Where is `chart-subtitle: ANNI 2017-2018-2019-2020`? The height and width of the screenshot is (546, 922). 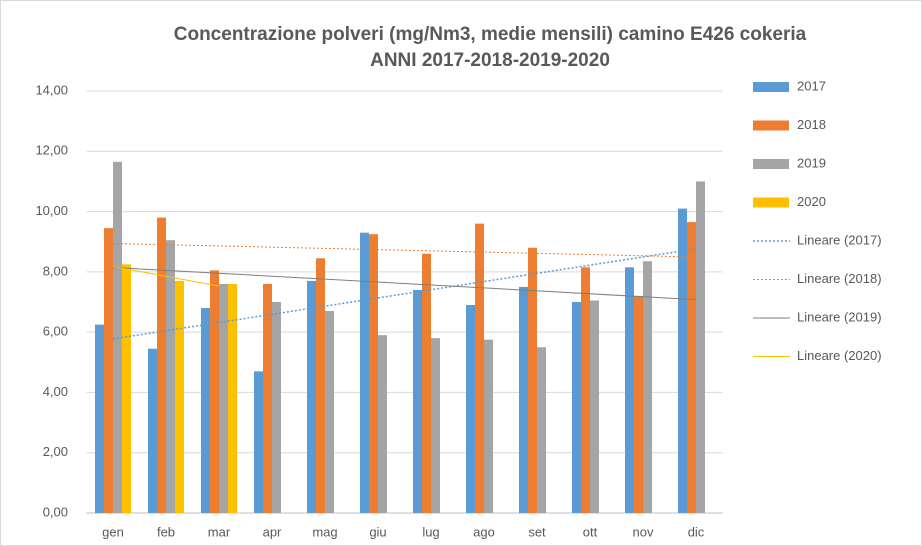 chart-subtitle: ANNI 2017-2018-2019-2020 is located at coordinates (490, 60).